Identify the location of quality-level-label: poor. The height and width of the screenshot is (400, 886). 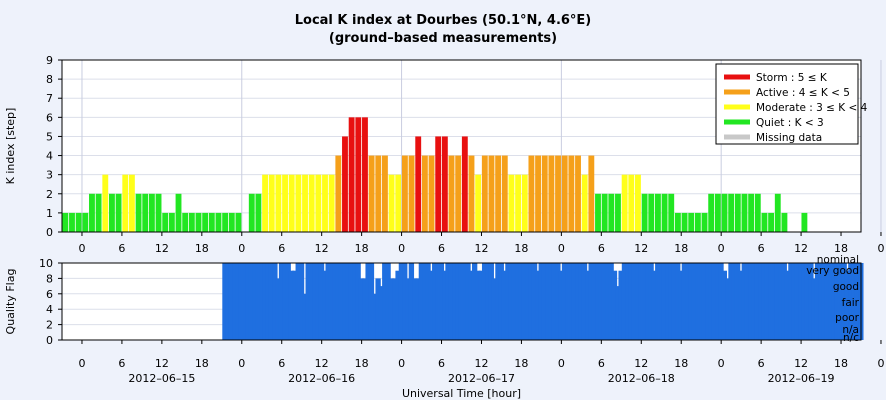
(847, 318).